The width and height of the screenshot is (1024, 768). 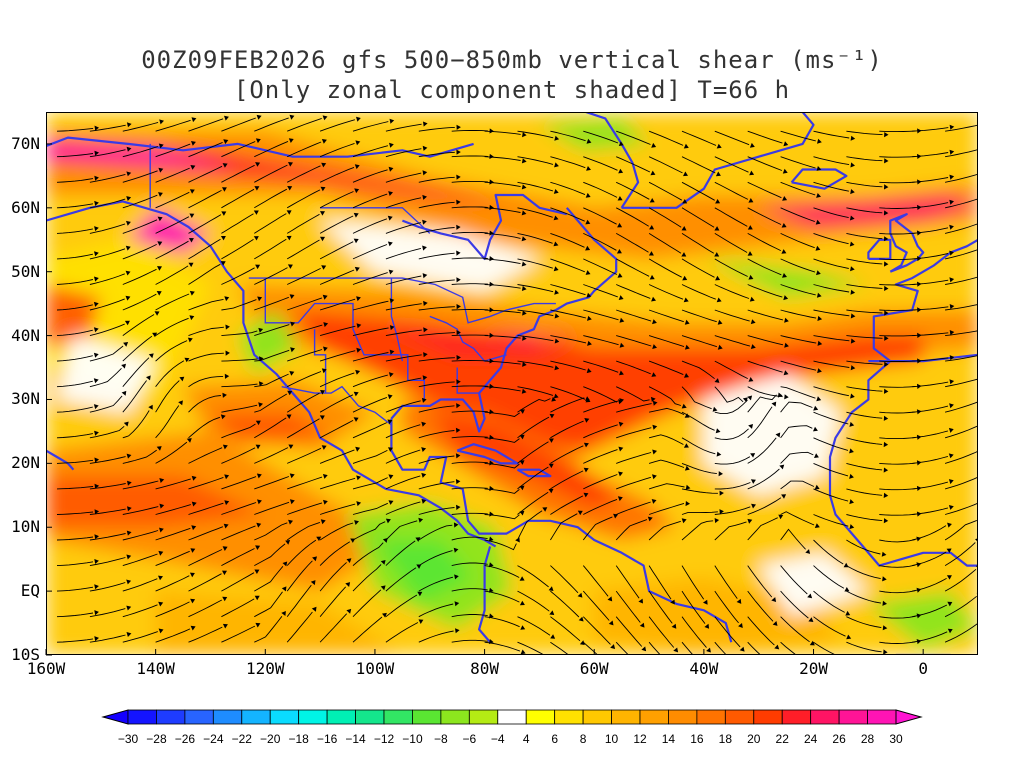 What do you see at coordinates (241, 739) in the screenshot?
I see `colorbar-label: −22` at bounding box center [241, 739].